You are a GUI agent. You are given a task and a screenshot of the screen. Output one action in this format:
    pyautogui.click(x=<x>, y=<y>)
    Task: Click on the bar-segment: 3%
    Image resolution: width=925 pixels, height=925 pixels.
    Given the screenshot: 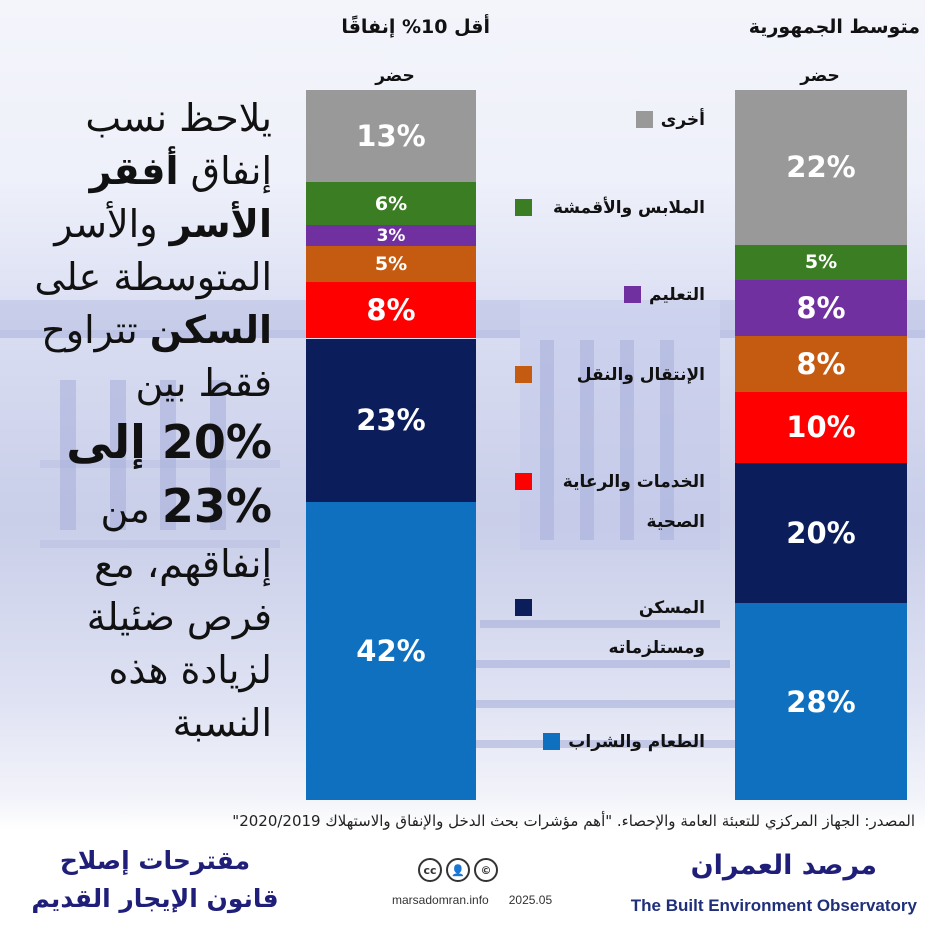 What is the action you would take?
    pyautogui.click(x=391, y=235)
    